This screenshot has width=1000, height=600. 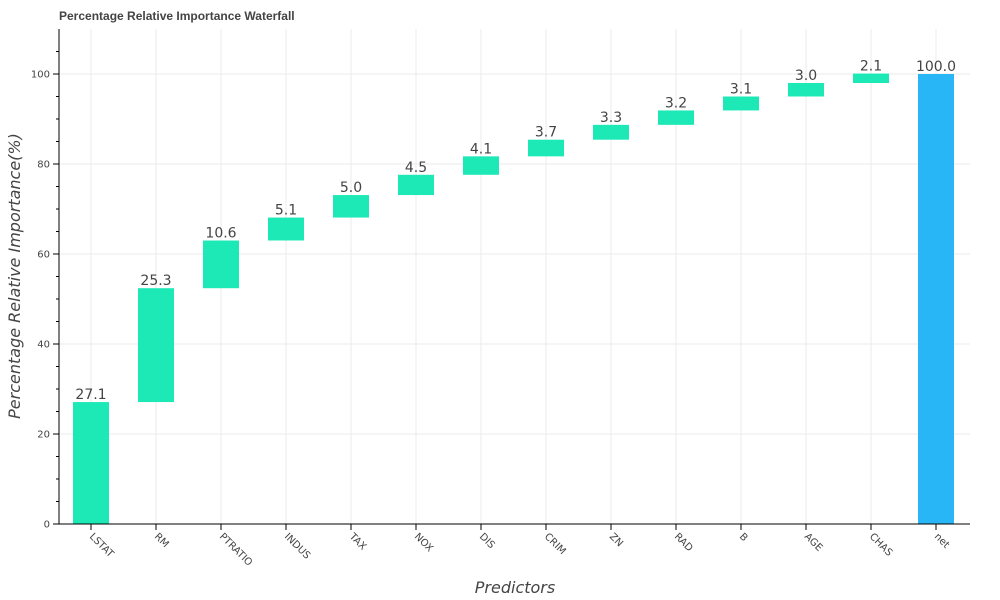 What do you see at coordinates (161, 540) in the screenshot?
I see `x-tick-label: RM` at bounding box center [161, 540].